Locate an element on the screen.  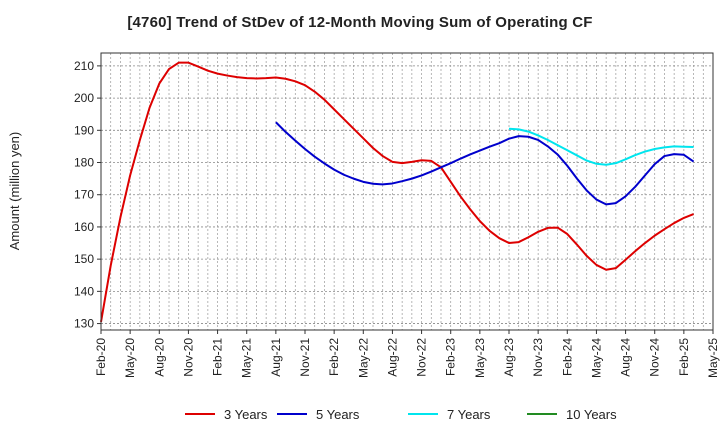
y-axis-title: Amount (million yen) is located at coordinates (14, 191).